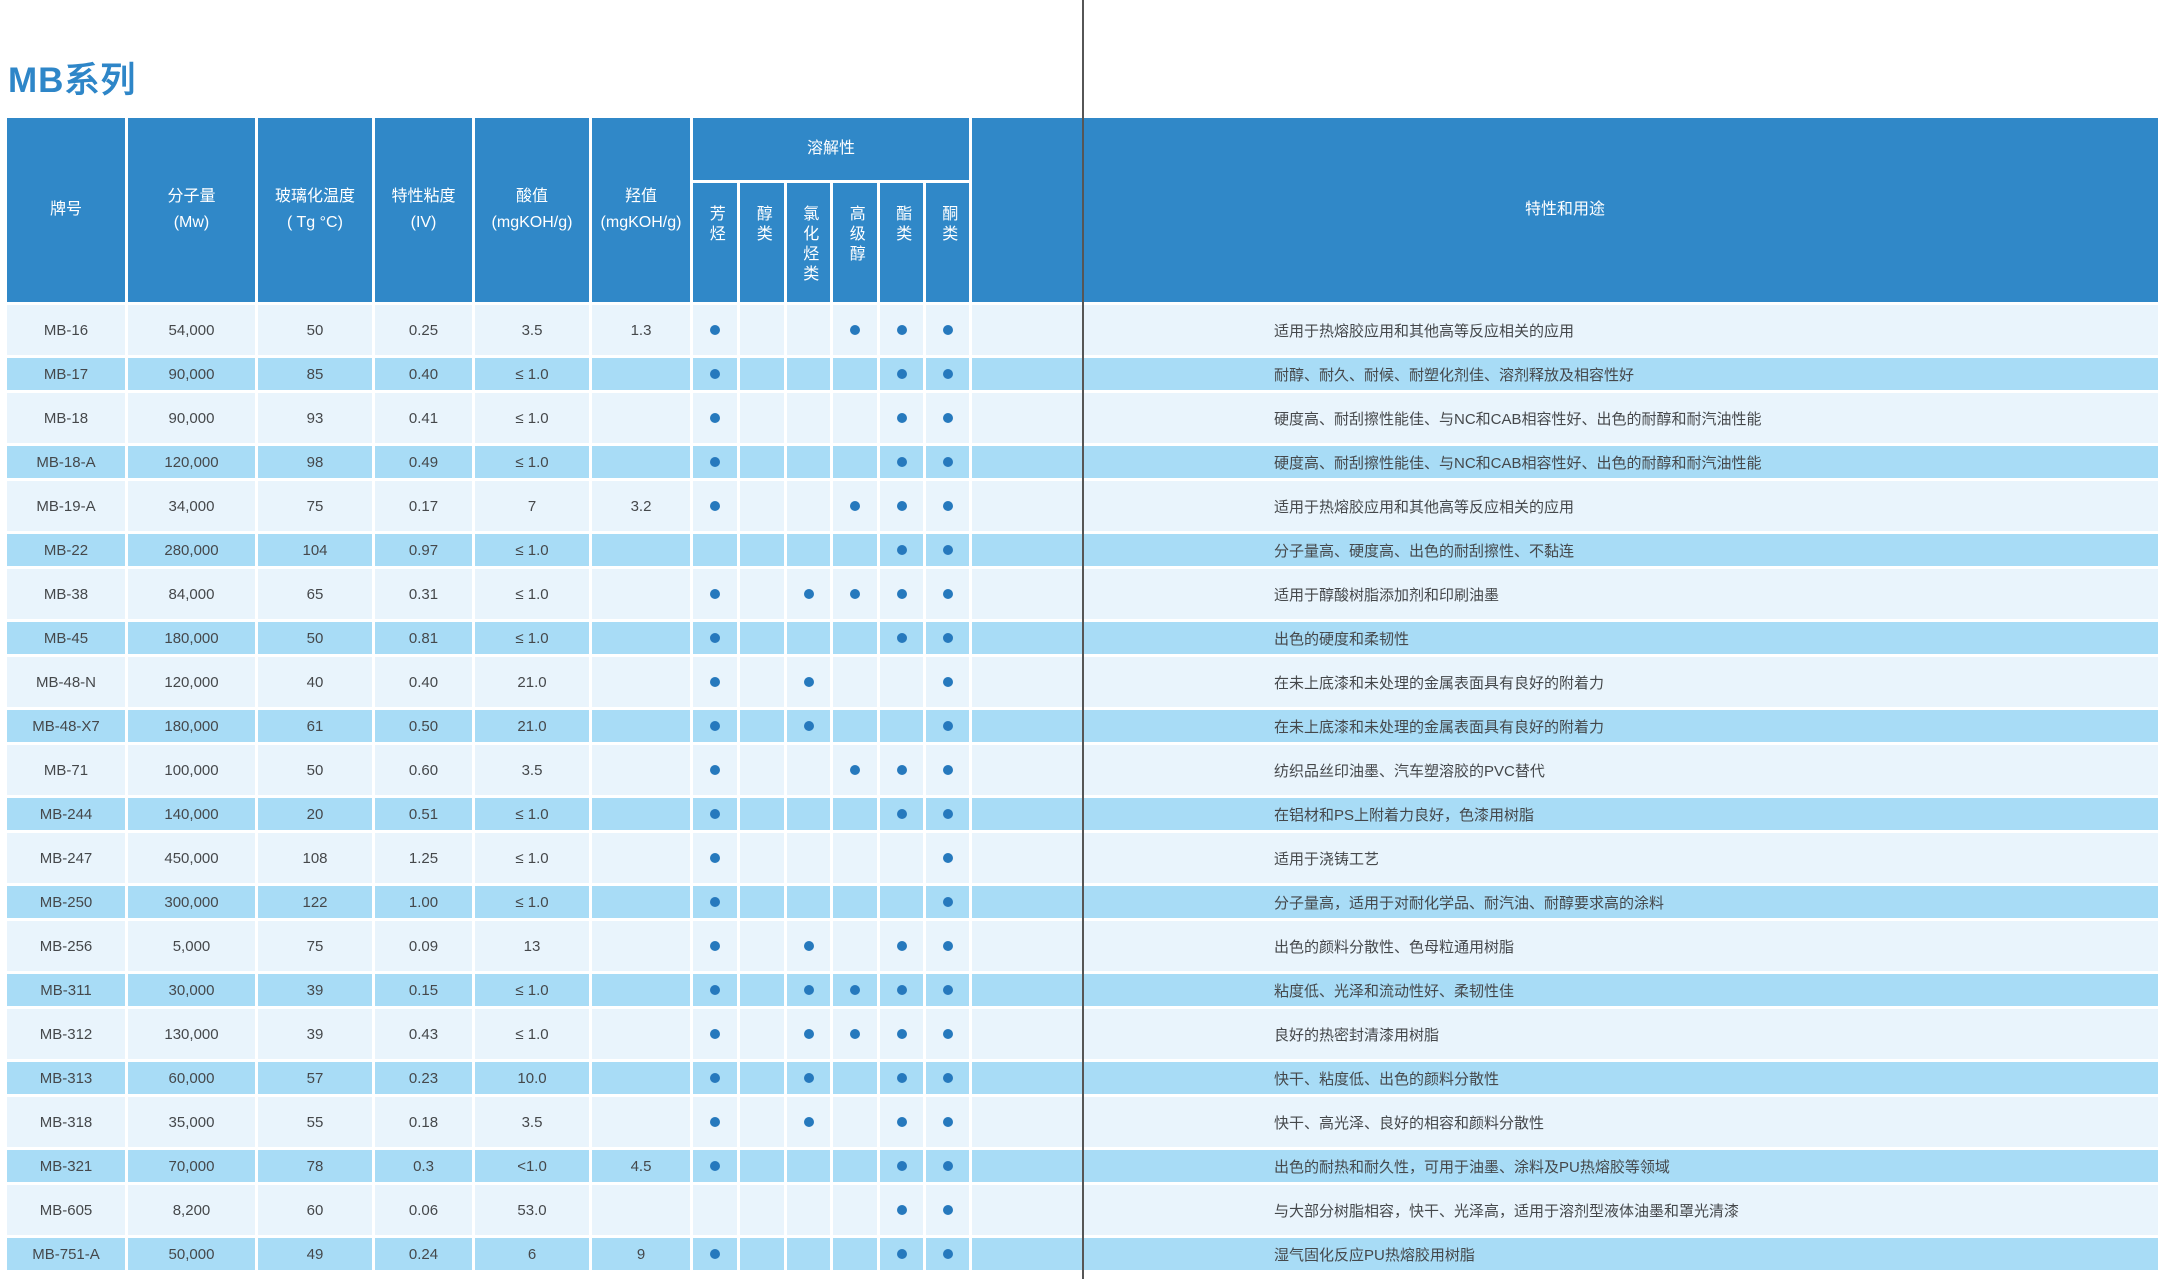 This screenshot has width=2165, height=1279. What do you see at coordinates (191, 210) in the screenshot?
I see `header-molecular-weight: 分子量 (Mw)` at bounding box center [191, 210].